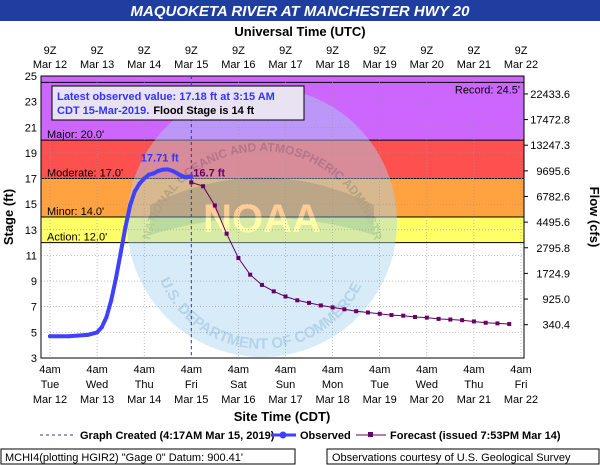 This screenshot has width=600, height=465. I want to click on flood-band-label-0: Action: 12.0', so click(77, 238).